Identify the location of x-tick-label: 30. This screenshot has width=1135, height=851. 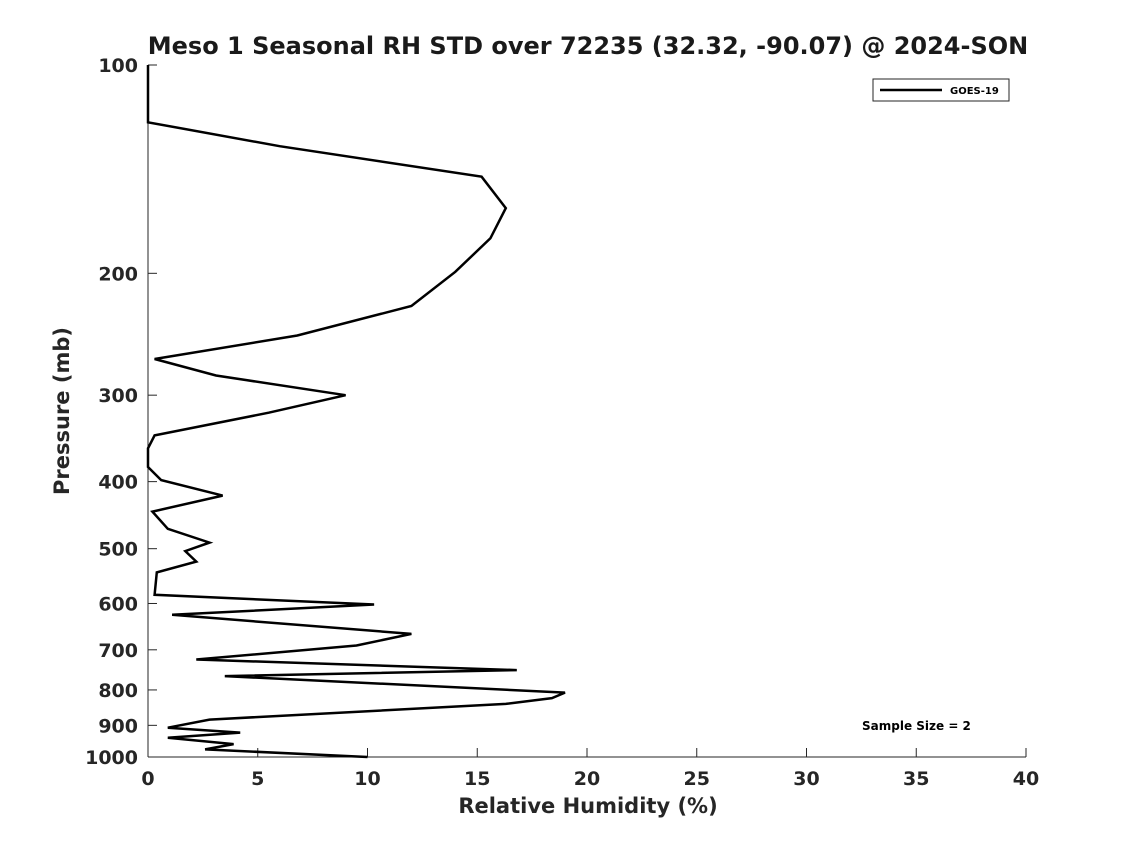
(806, 779).